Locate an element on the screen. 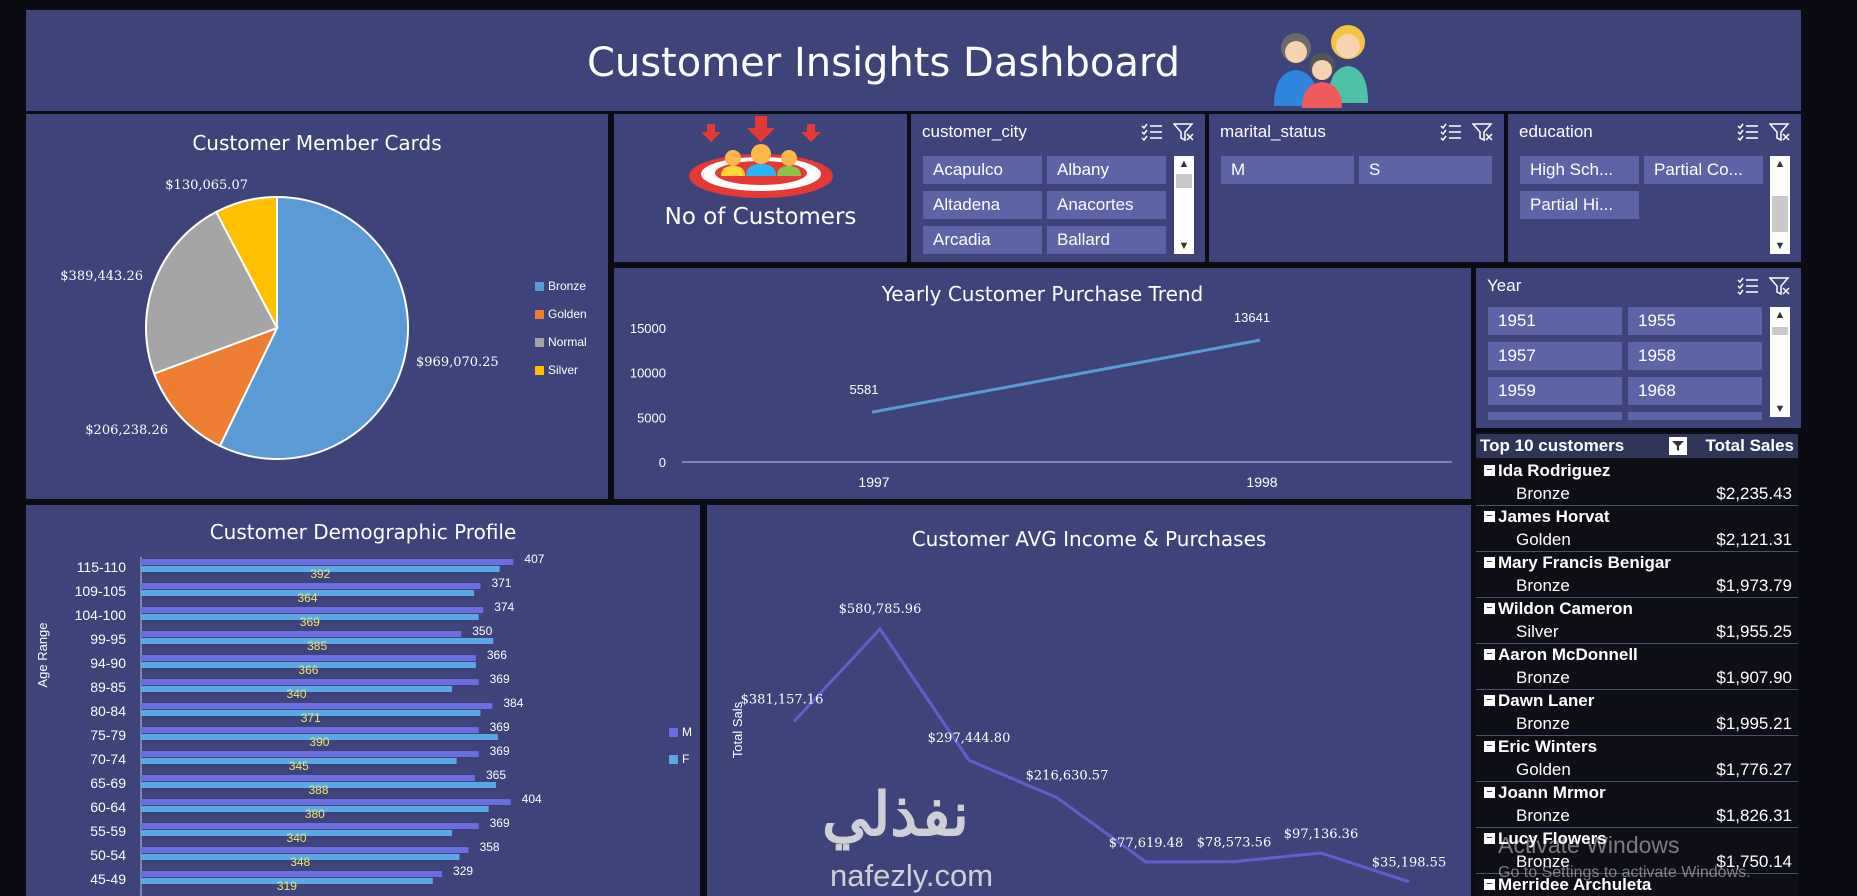 This screenshot has width=1857, height=896. pie-label-bronze: $969,070.25 is located at coordinates (457, 362).